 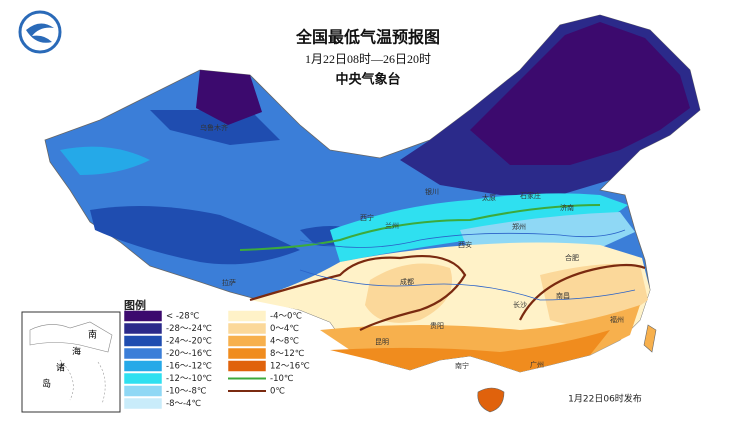 I want to click on city-label: 贵阳, so click(x=437, y=325).